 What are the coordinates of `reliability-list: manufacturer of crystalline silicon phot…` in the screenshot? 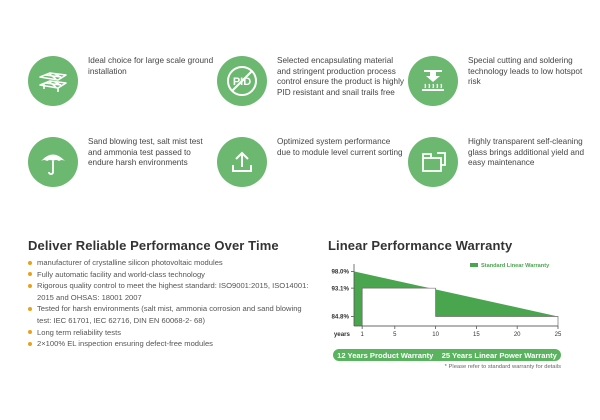 It's located at (173, 303).